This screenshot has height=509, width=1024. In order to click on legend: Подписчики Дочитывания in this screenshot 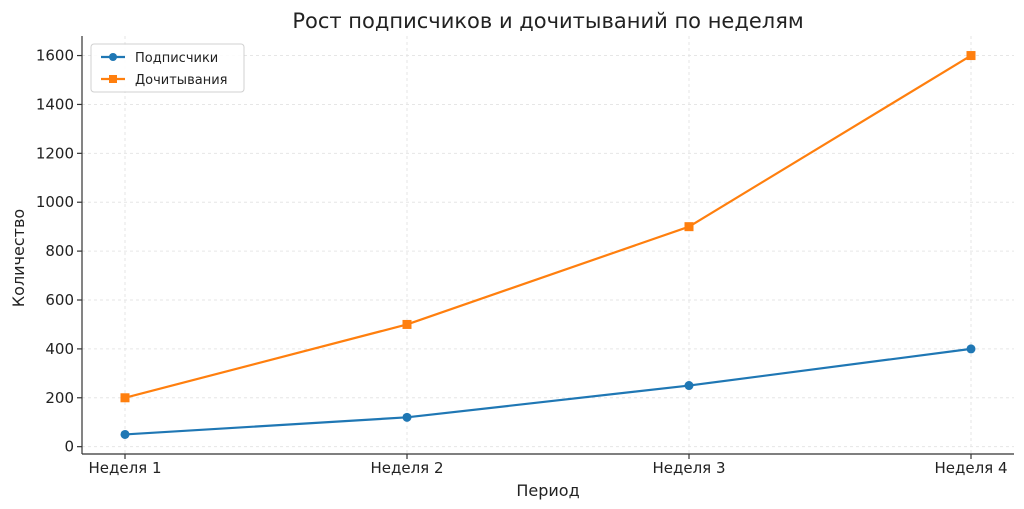, I will do `click(167, 68)`.